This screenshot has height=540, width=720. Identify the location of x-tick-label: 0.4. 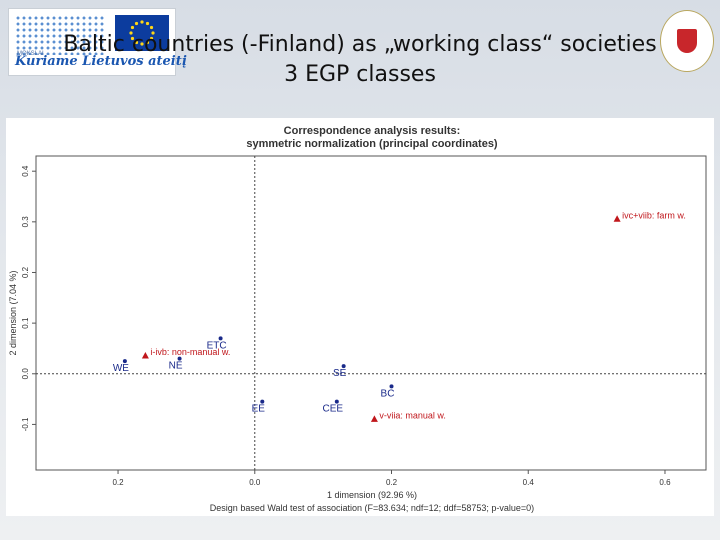
(529, 482).